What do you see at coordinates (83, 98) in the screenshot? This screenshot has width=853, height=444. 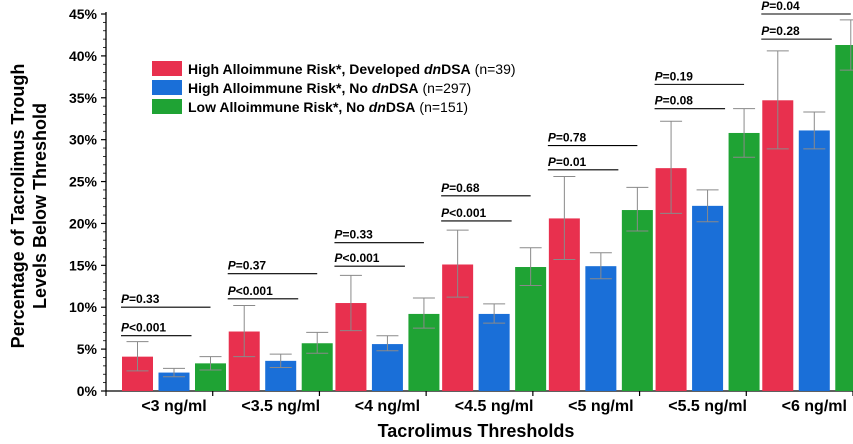 I see `y-tick-label: 35%` at bounding box center [83, 98].